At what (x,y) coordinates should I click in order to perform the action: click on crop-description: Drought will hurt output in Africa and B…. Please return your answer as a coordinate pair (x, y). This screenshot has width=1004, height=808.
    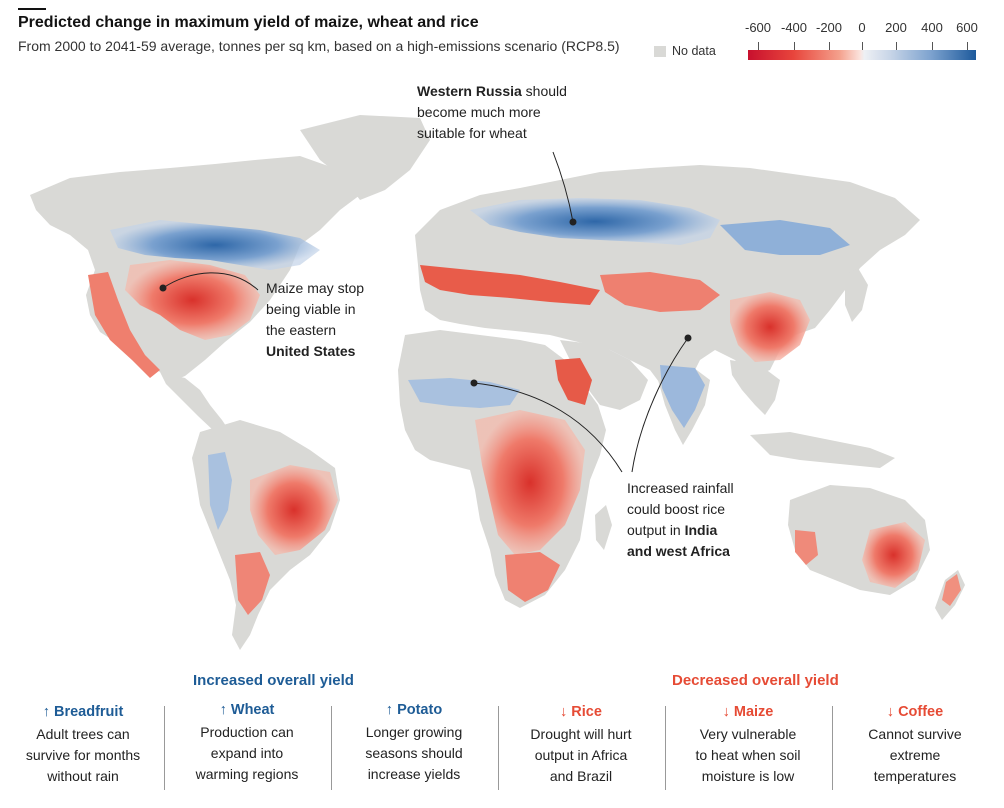
    Looking at the image, I should click on (581, 755).